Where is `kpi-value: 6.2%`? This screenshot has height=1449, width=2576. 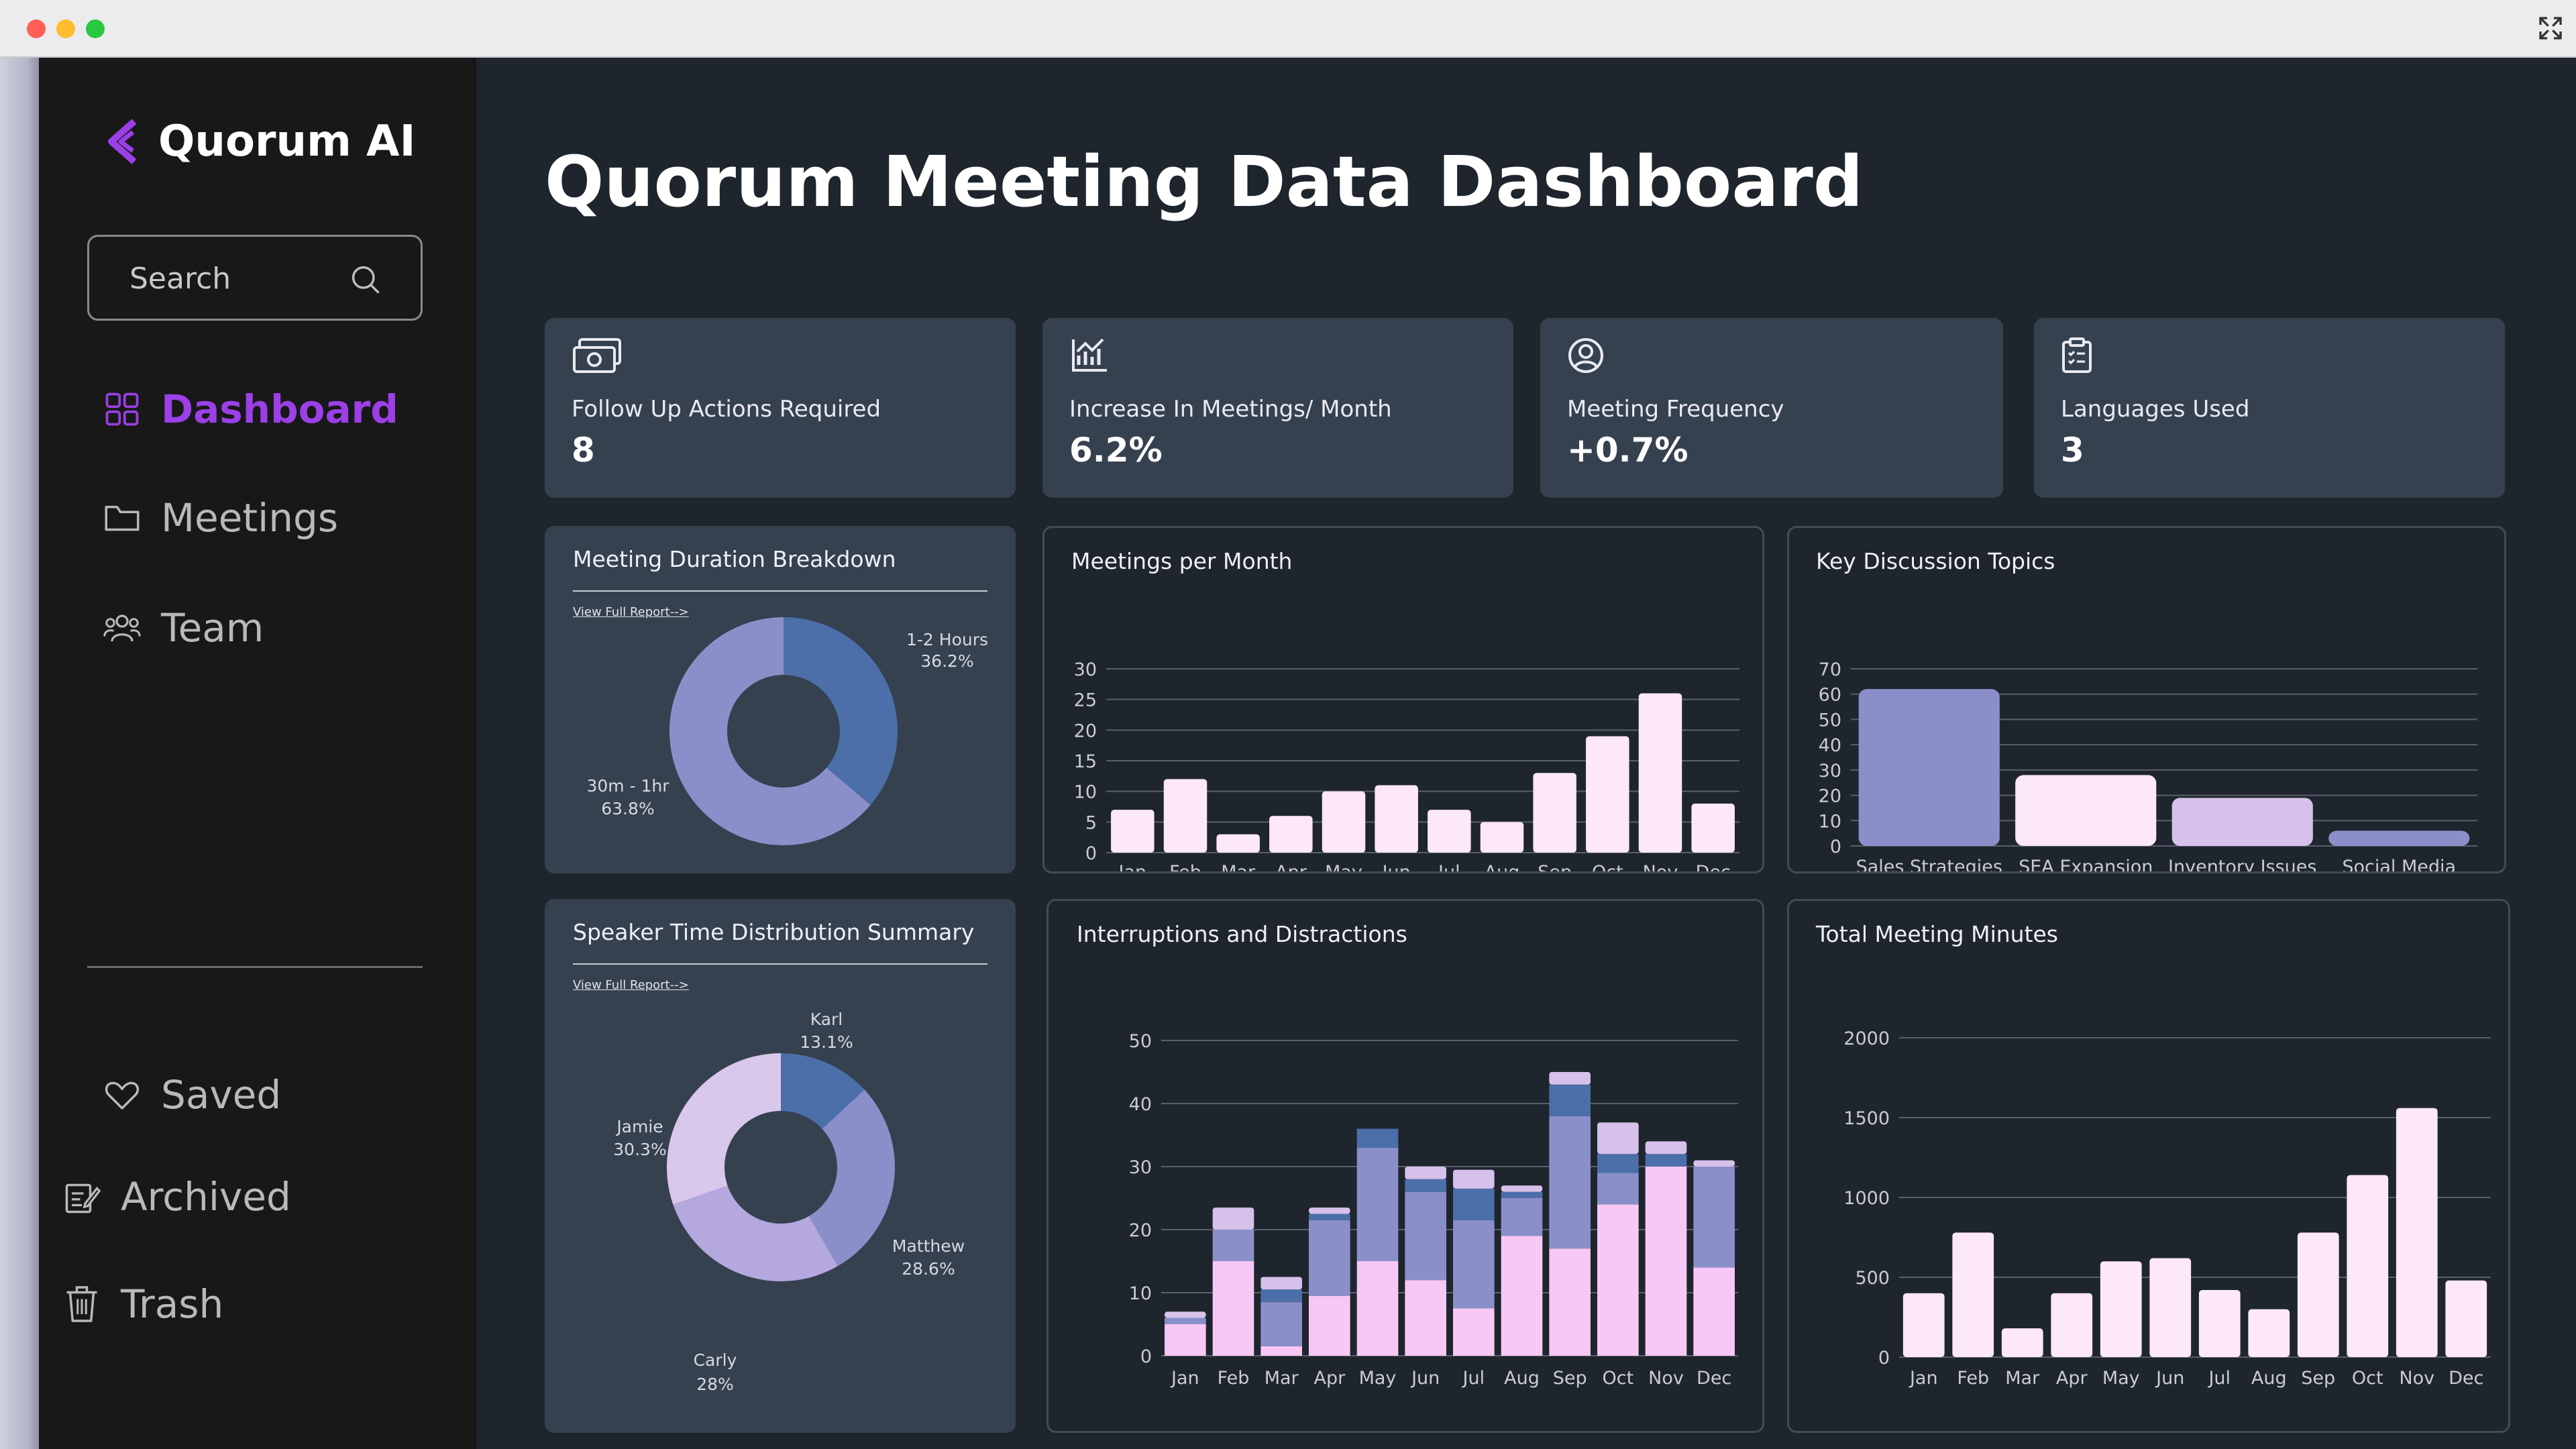 kpi-value: 6.2% is located at coordinates (1116, 450).